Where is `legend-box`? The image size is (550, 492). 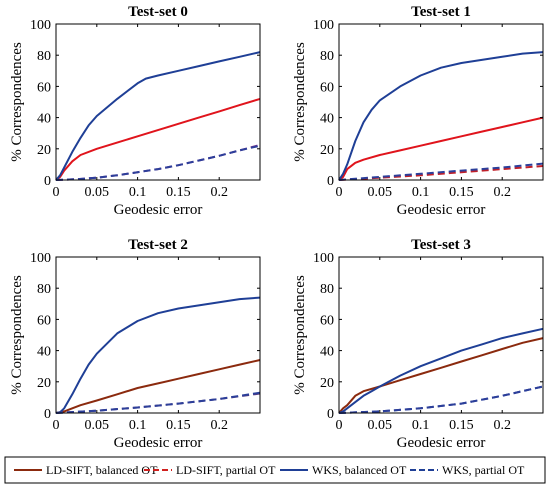 legend-box is located at coordinates (275, 470).